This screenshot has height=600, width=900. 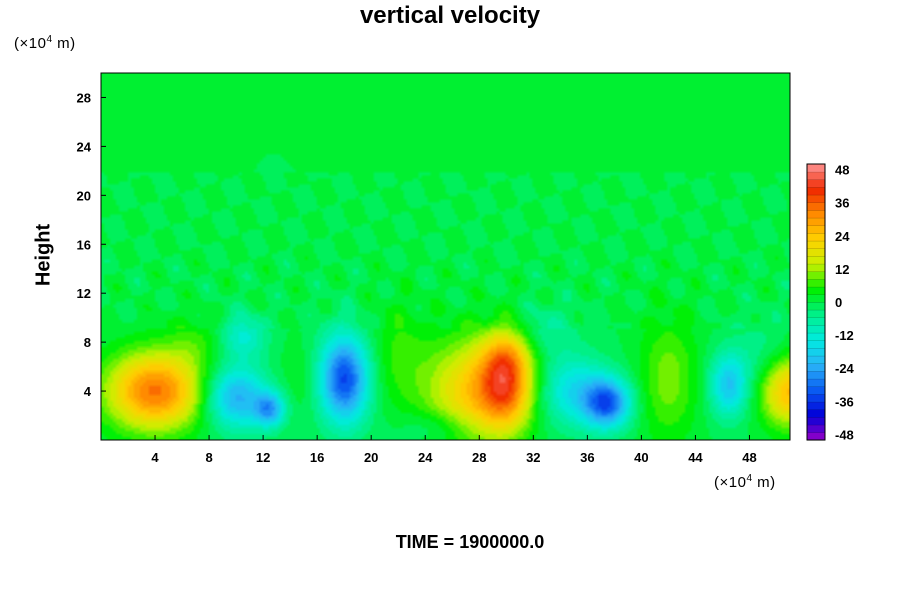 What do you see at coordinates (844, 335) in the screenshot?
I see `colorbar-tick-label: -12` at bounding box center [844, 335].